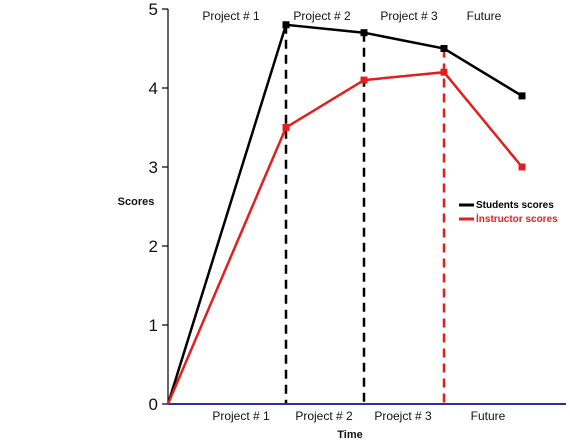  Describe the element at coordinates (488, 416) in the screenshot. I see `bottom-label-4: Future` at that location.